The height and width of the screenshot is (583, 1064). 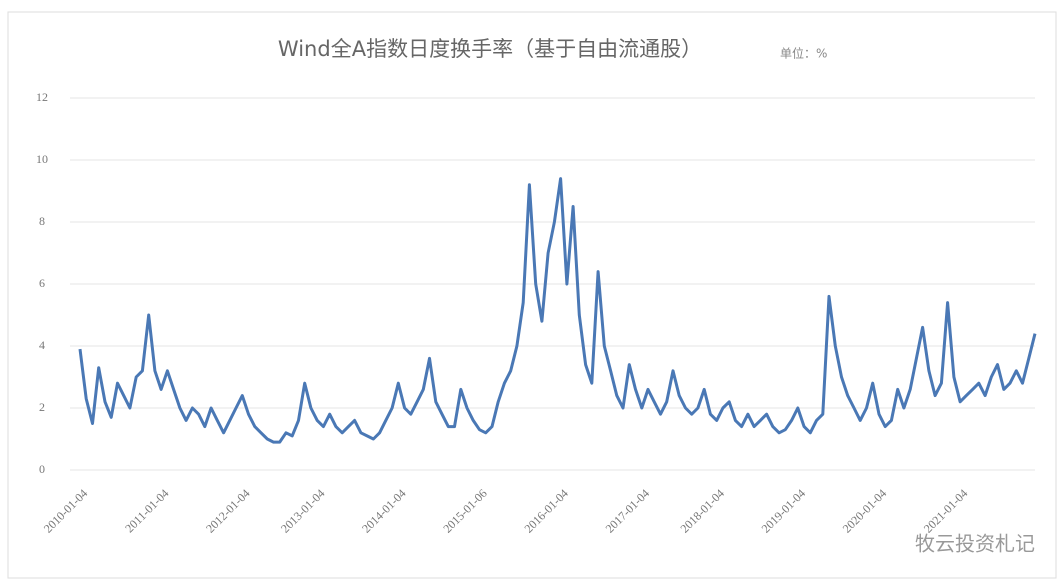 What do you see at coordinates (42, 469) in the screenshot?
I see `y-tick-label: 0` at bounding box center [42, 469].